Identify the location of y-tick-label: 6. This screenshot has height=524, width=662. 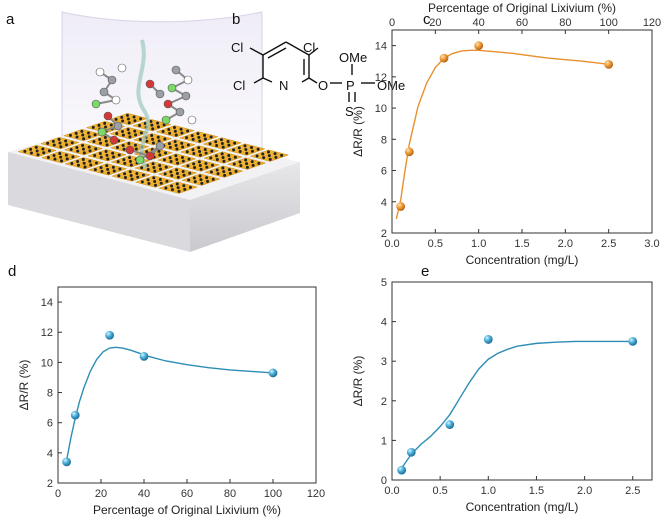
(50, 424).